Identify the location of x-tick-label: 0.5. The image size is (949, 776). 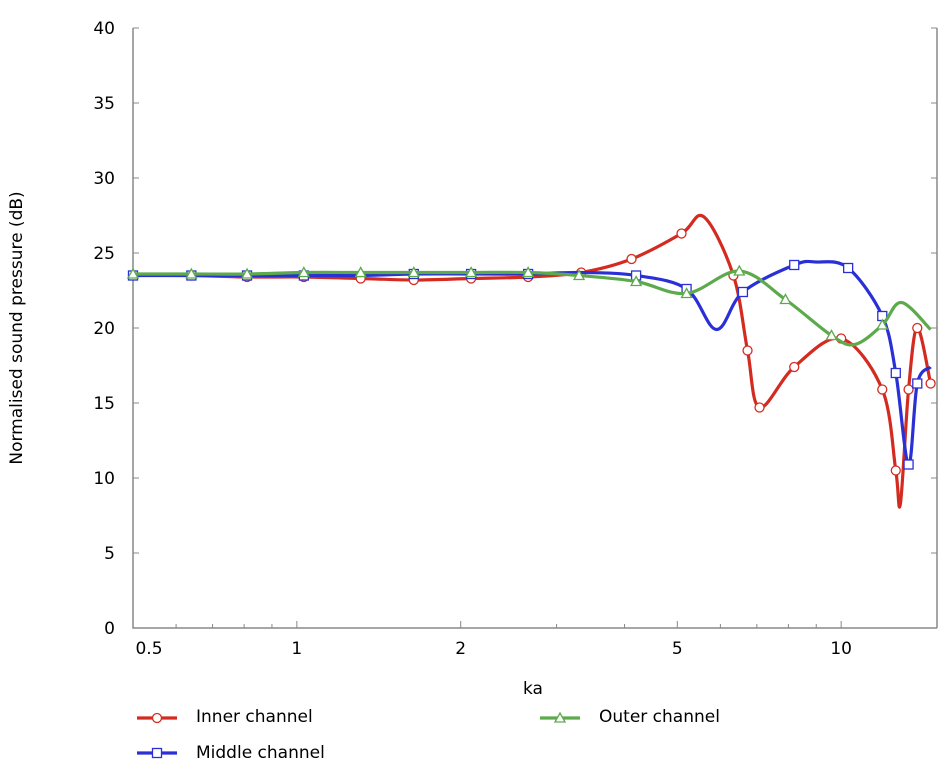
(148, 649).